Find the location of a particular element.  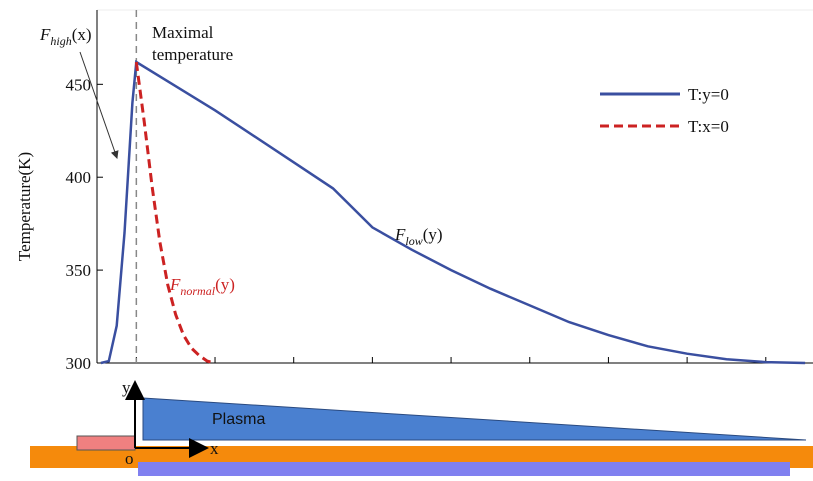

y-tick-label: 450 is located at coordinates (79, 84).